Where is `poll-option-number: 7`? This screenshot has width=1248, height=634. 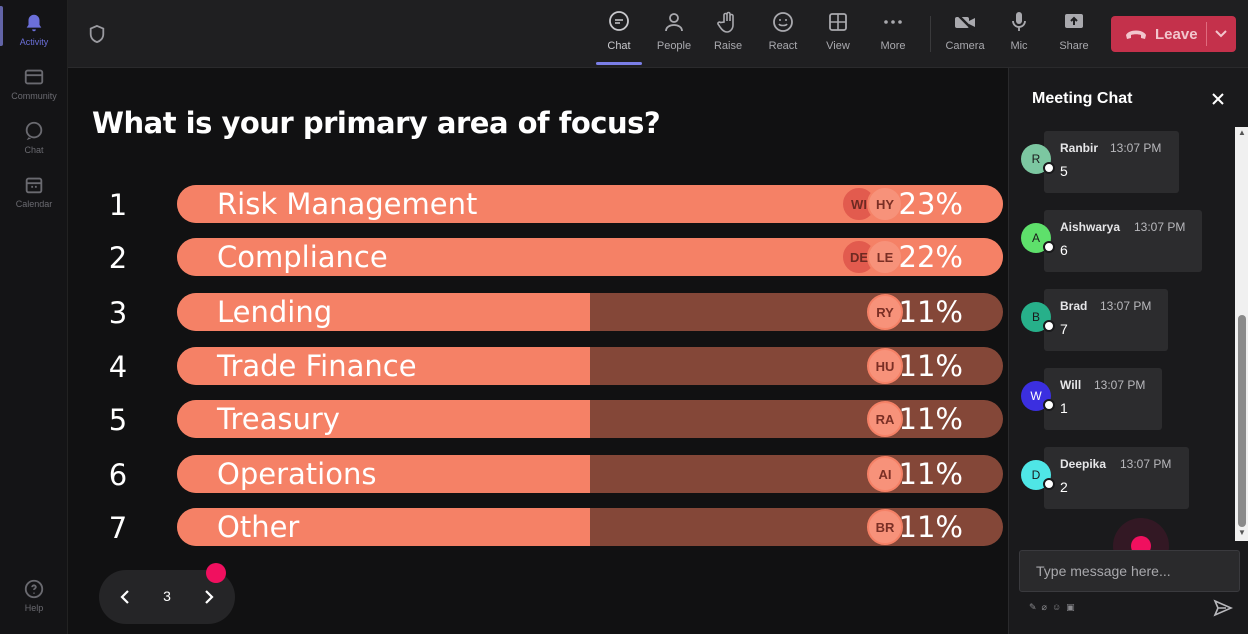 poll-option-number: 7 is located at coordinates (118, 528).